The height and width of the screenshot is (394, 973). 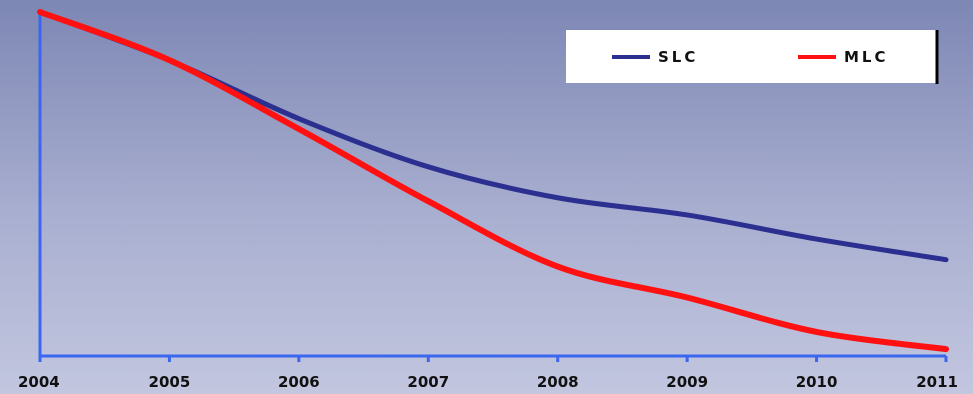 I want to click on x-tick-label-2006: 2006, so click(x=299, y=382).